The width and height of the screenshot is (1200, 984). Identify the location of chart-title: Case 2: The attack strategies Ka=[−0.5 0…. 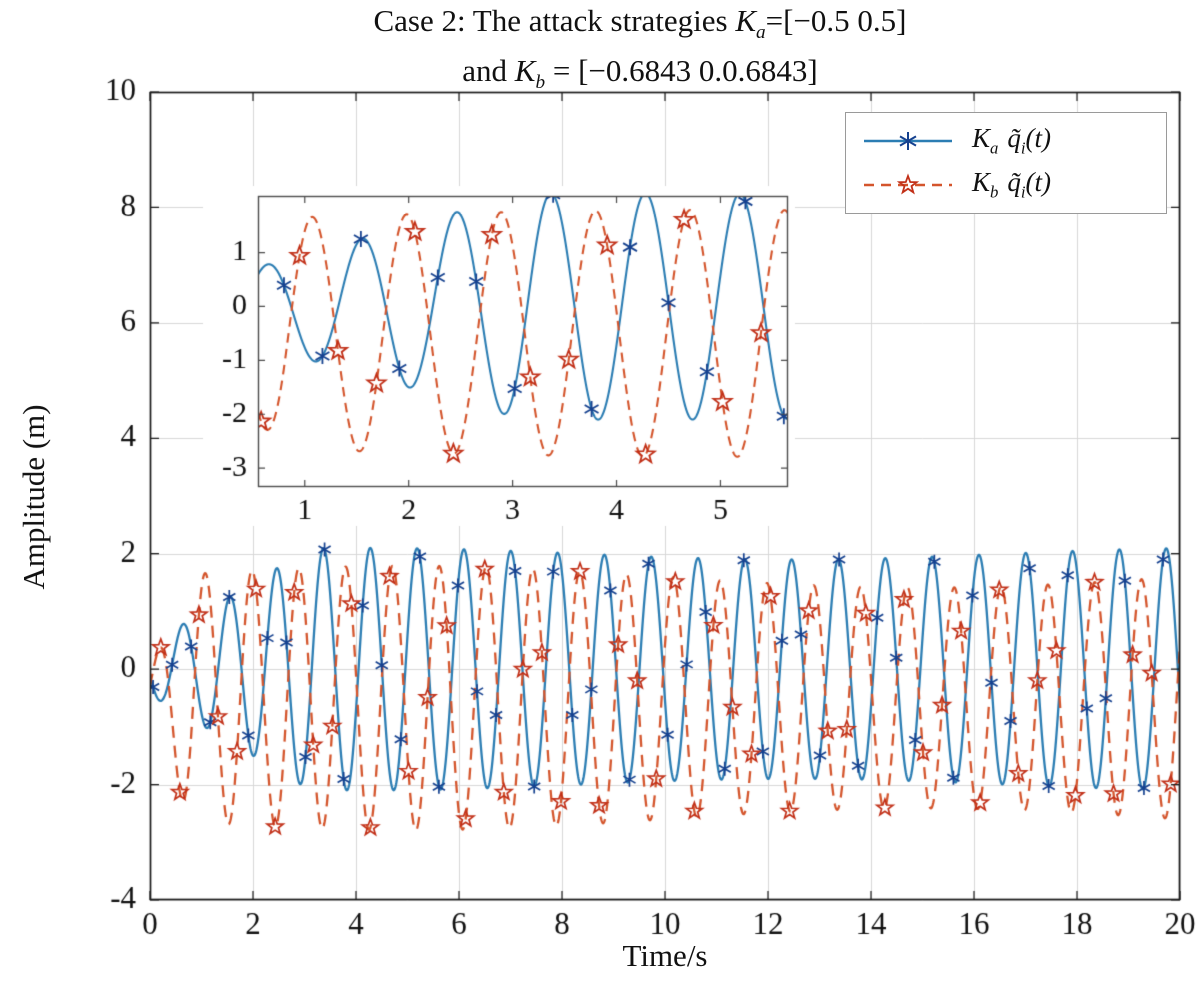
(640, 52).